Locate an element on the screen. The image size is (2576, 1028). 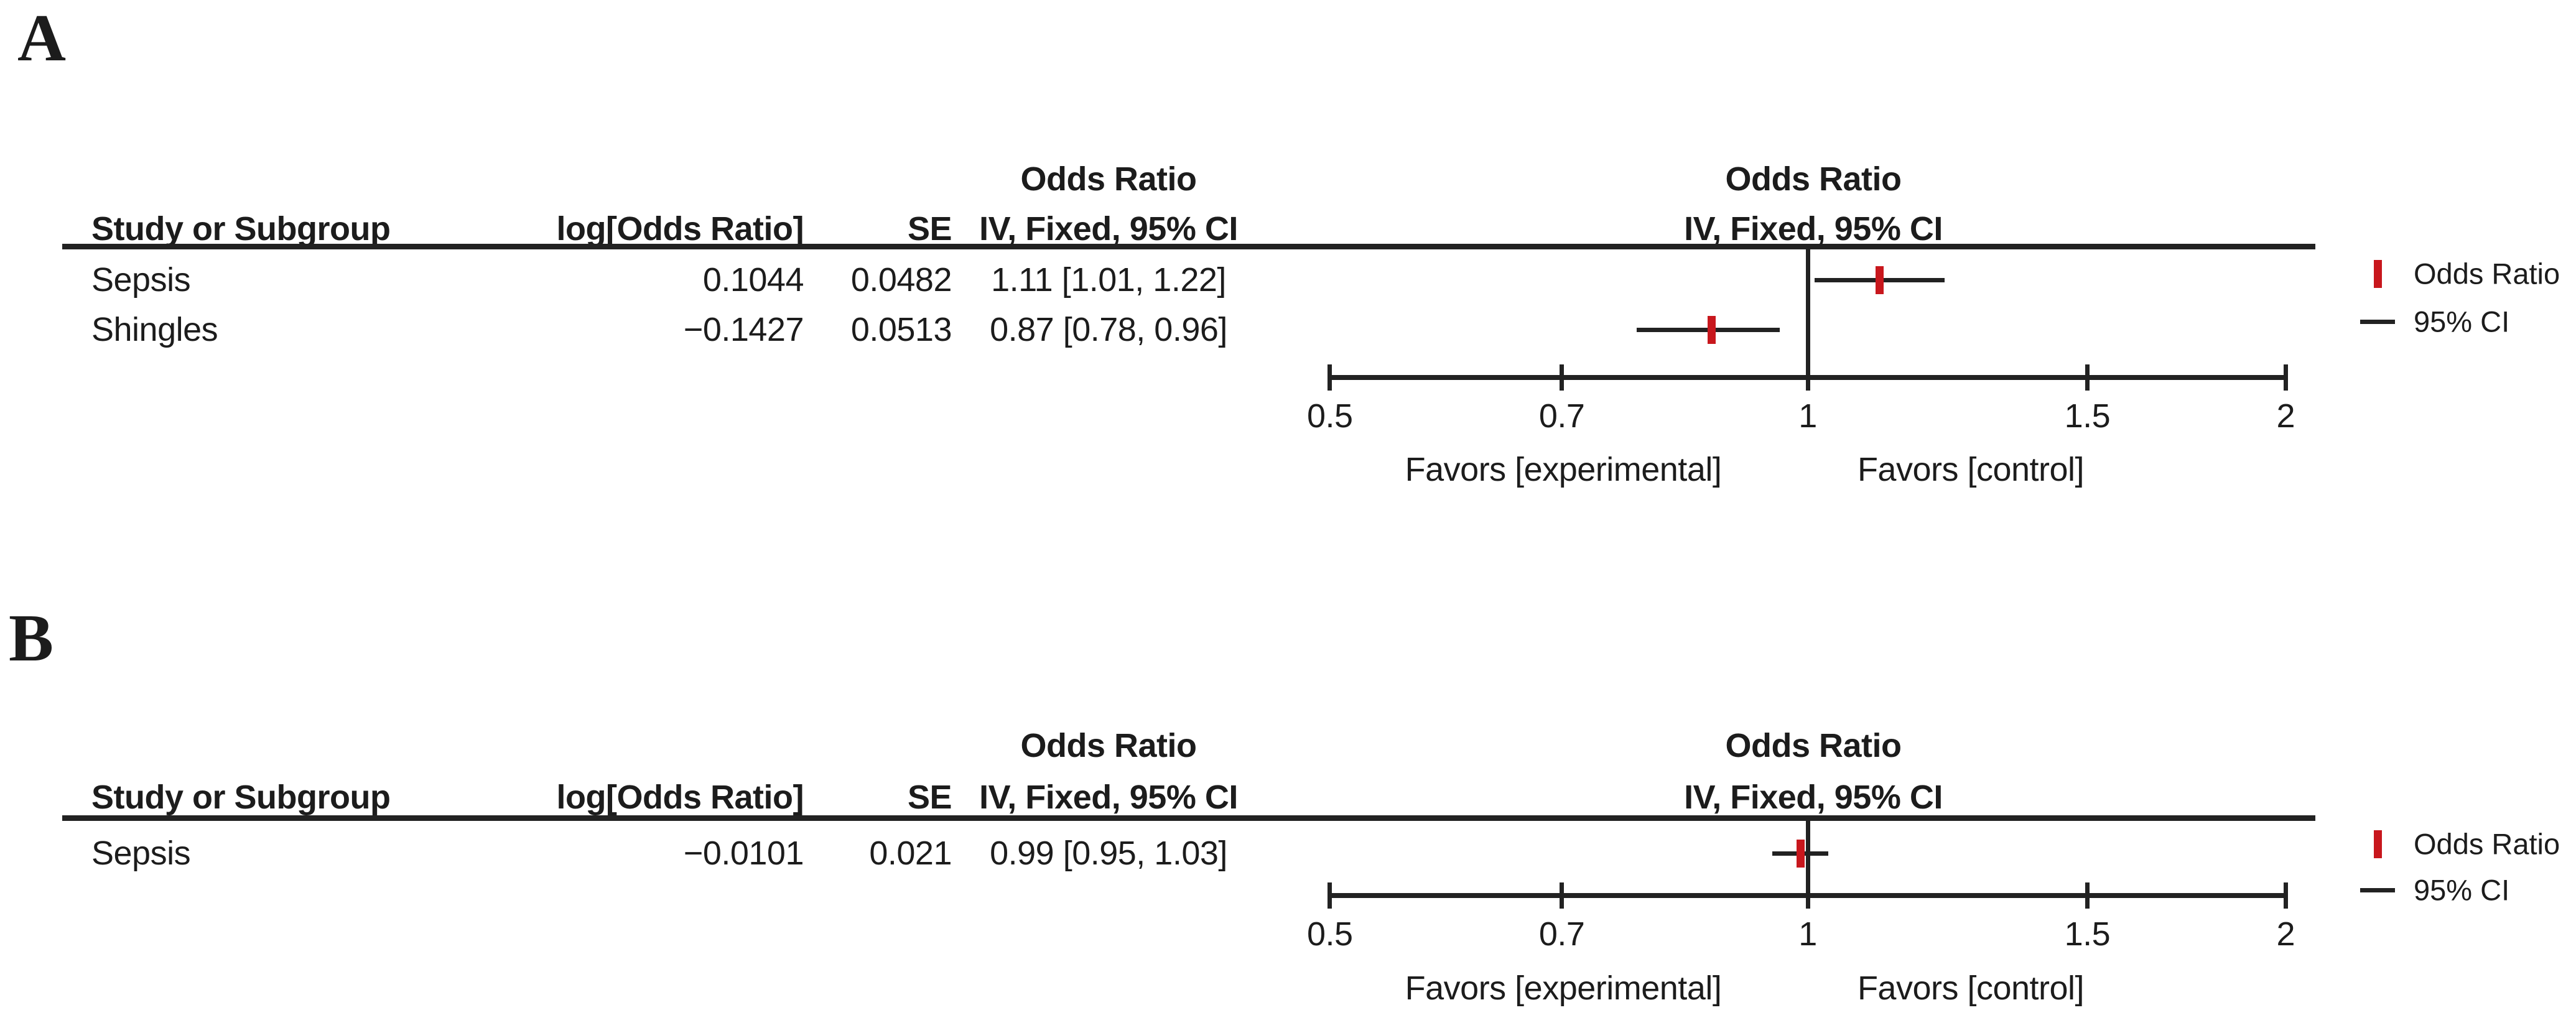
log-odds-ratio-value: −0.1427 is located at coordinates (743, 330).